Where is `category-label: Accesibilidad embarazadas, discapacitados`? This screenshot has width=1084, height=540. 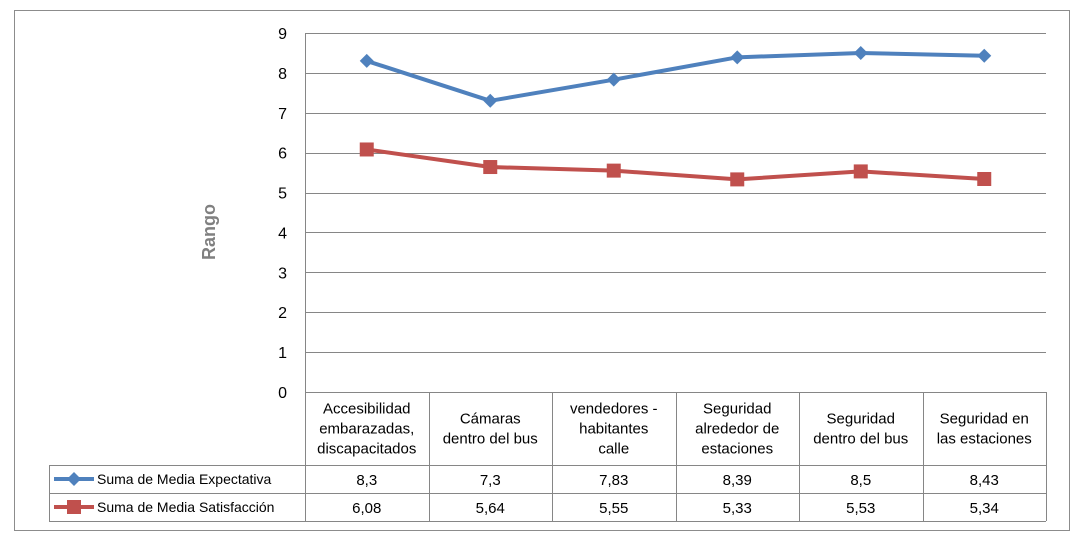 category-label: Accesibilidad embarazadas, discapacitados is located at coordinates (366, 429).